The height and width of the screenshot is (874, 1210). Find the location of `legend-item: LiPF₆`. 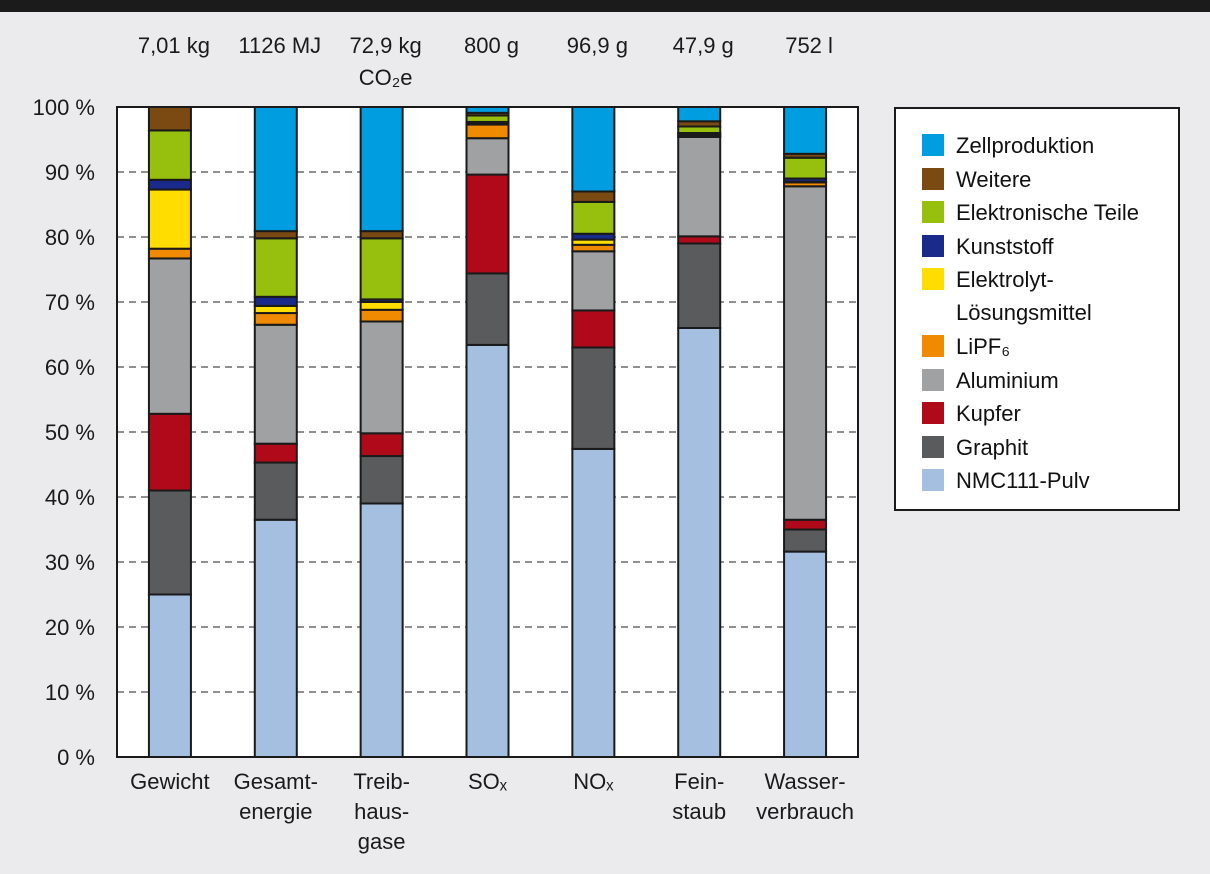

legend-item: LiPF₆ is located at coordinates (966, 346).